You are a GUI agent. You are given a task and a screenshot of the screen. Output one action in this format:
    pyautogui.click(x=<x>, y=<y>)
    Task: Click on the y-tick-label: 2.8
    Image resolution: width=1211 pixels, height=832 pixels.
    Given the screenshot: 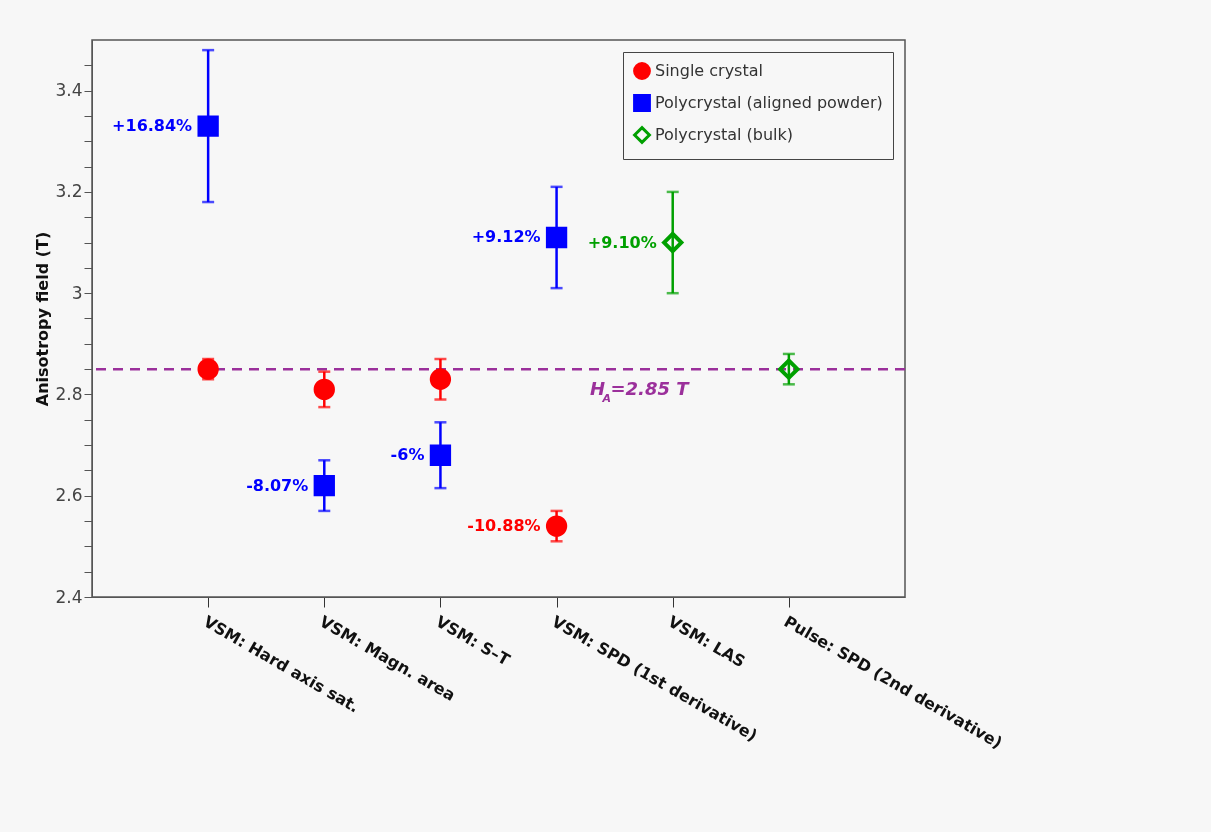 What is the action you would take?
    pyautogui.click(x=69, y=393)
    